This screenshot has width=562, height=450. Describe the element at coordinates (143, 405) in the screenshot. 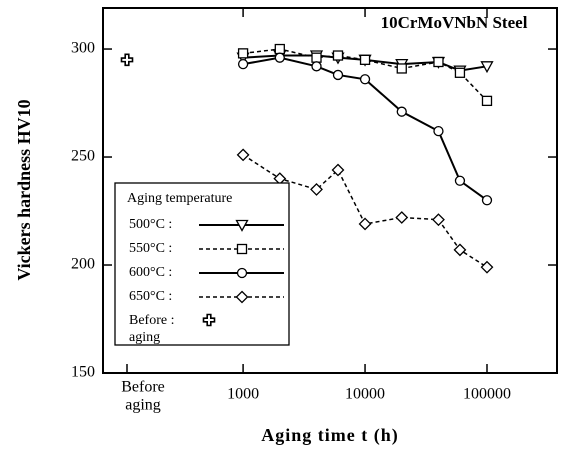

I see `x-tick-label: aging` at that location.